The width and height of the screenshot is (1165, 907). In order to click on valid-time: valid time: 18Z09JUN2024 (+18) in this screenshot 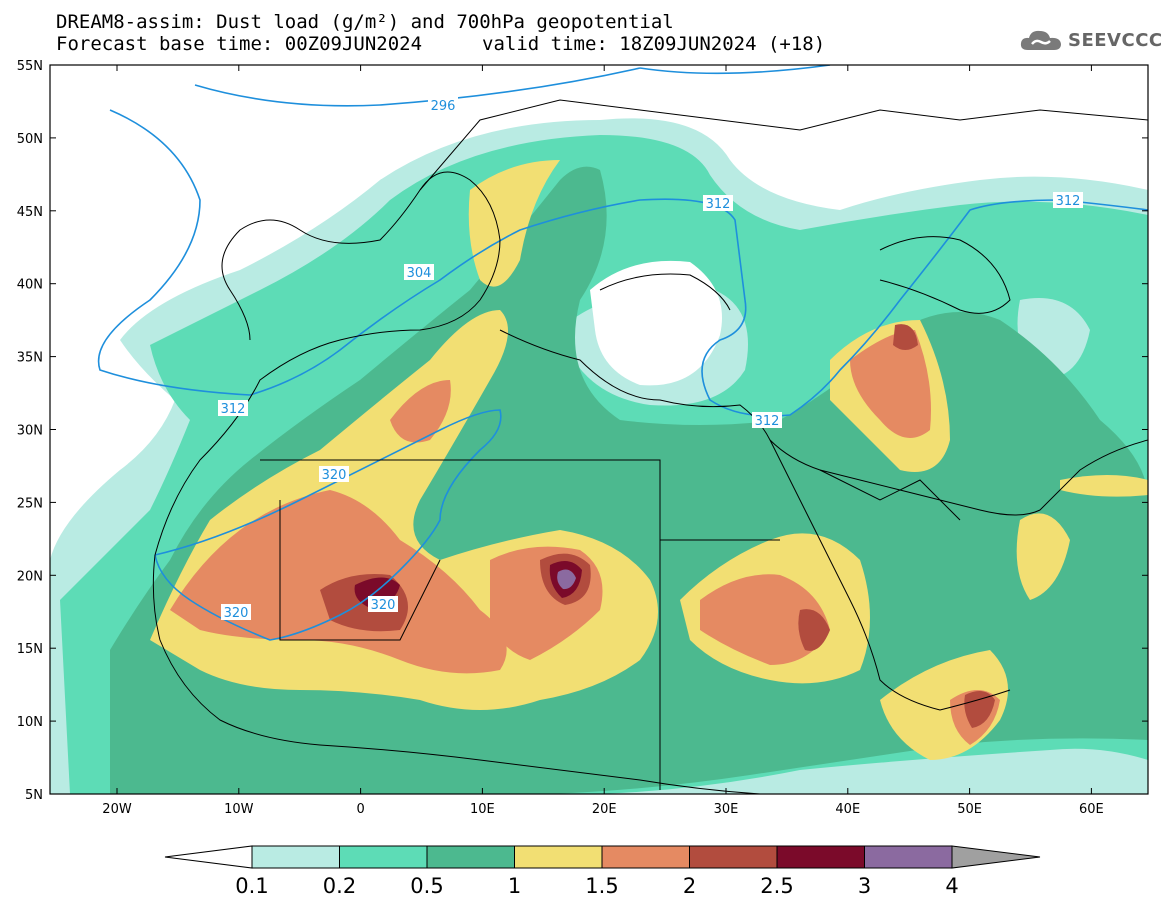, I will do `click(654, 44)`.